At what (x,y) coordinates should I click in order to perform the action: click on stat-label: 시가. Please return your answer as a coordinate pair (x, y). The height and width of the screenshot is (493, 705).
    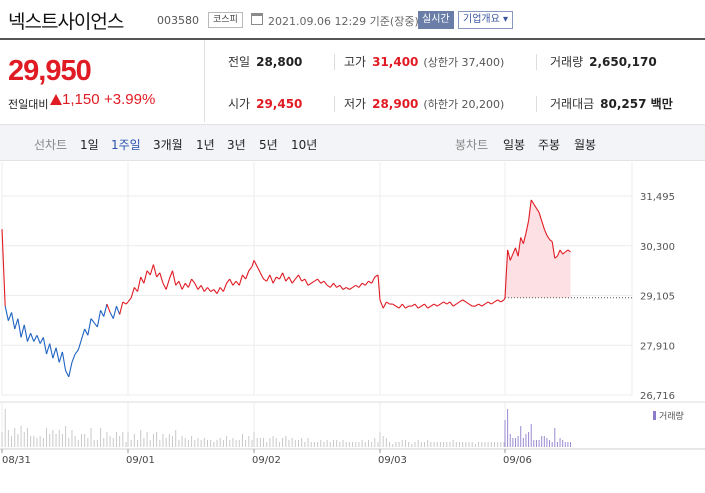
    Looking at the image, I should click on (239, 104).